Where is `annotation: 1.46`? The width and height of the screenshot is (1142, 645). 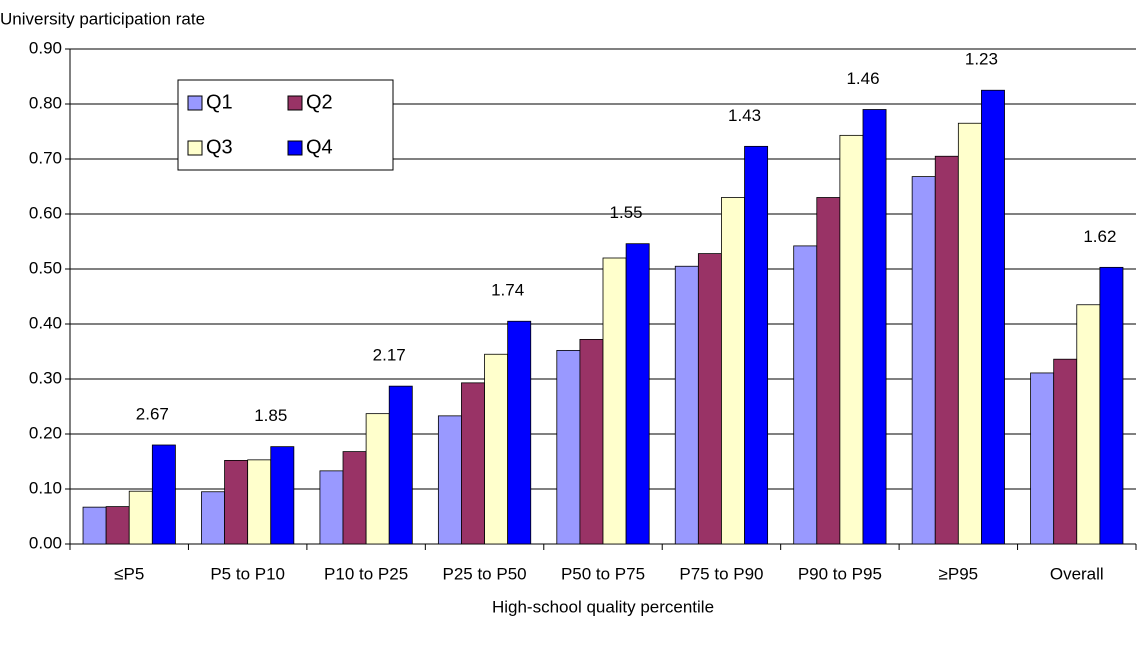 annotation: 1.46 is located at coordinates (862, 78).